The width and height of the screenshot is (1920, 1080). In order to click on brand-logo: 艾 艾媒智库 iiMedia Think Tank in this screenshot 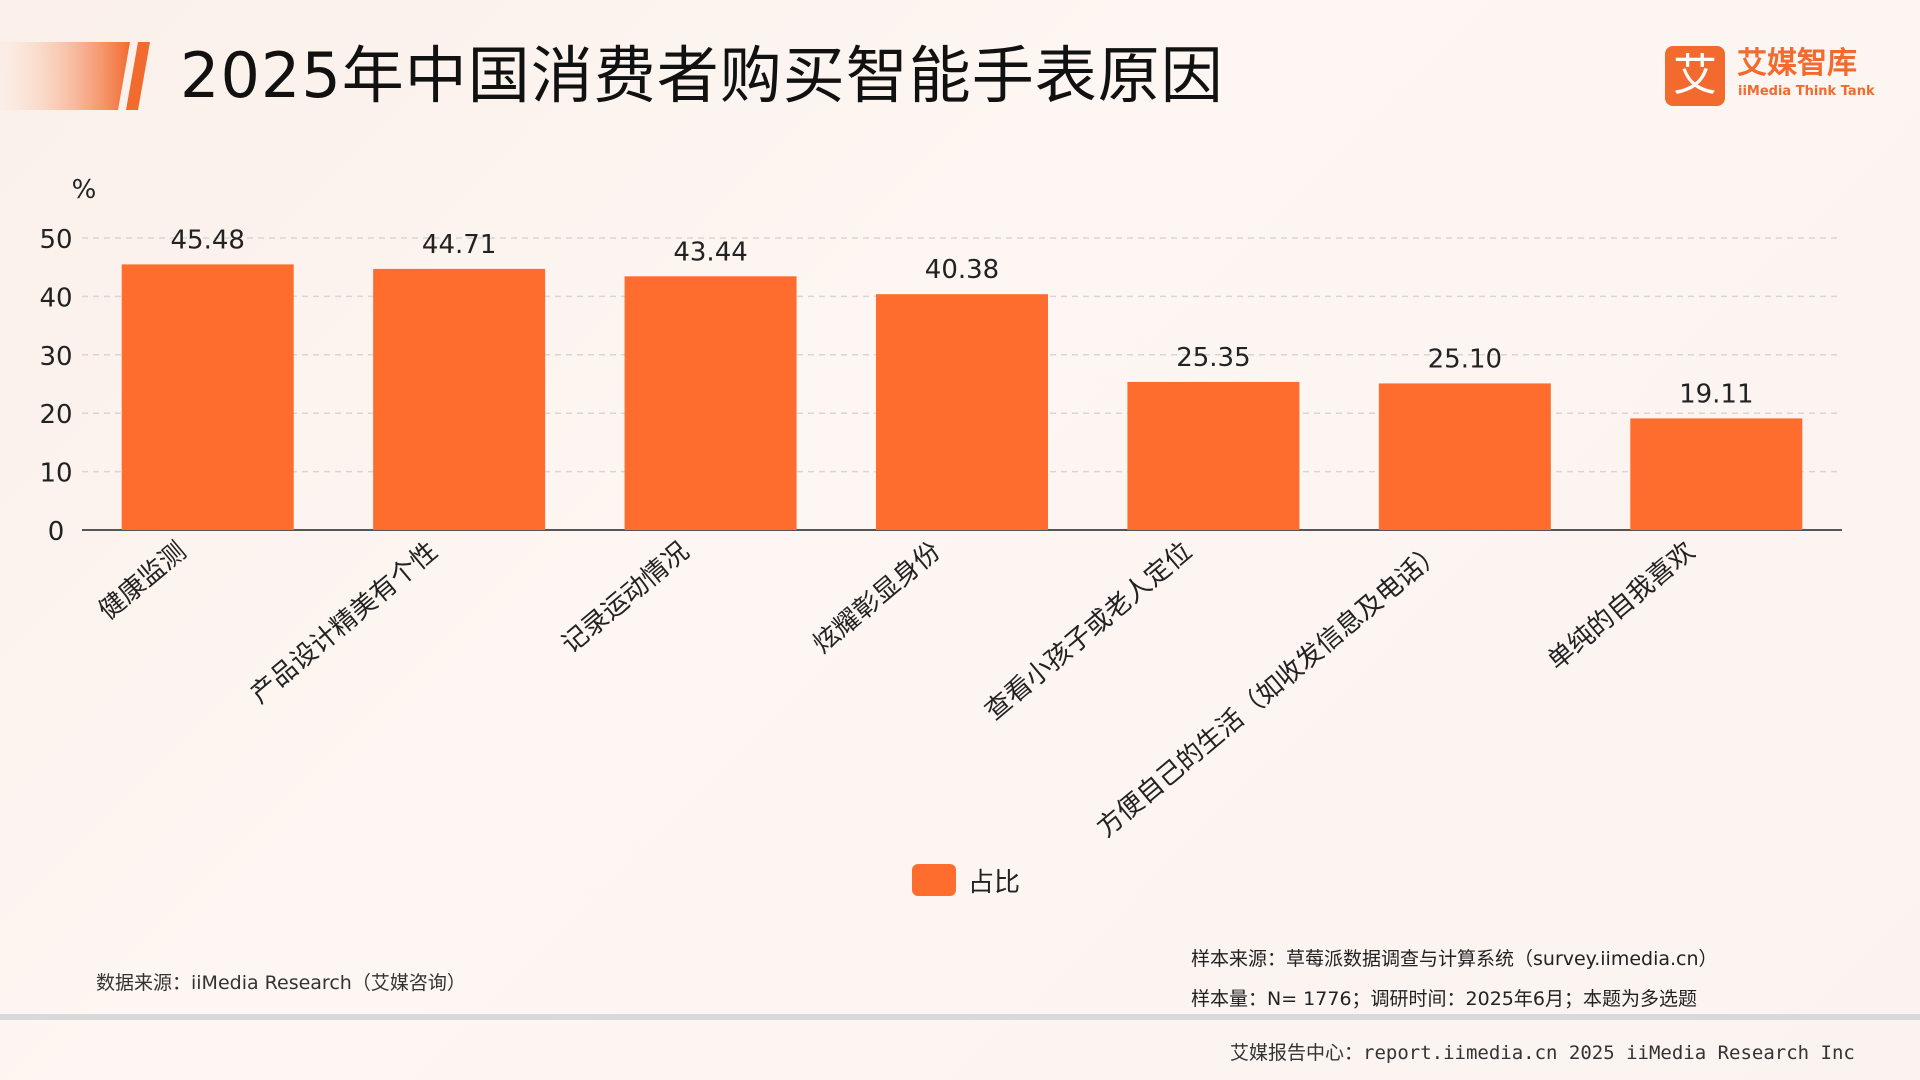, I will do `click(1770, 77)`.